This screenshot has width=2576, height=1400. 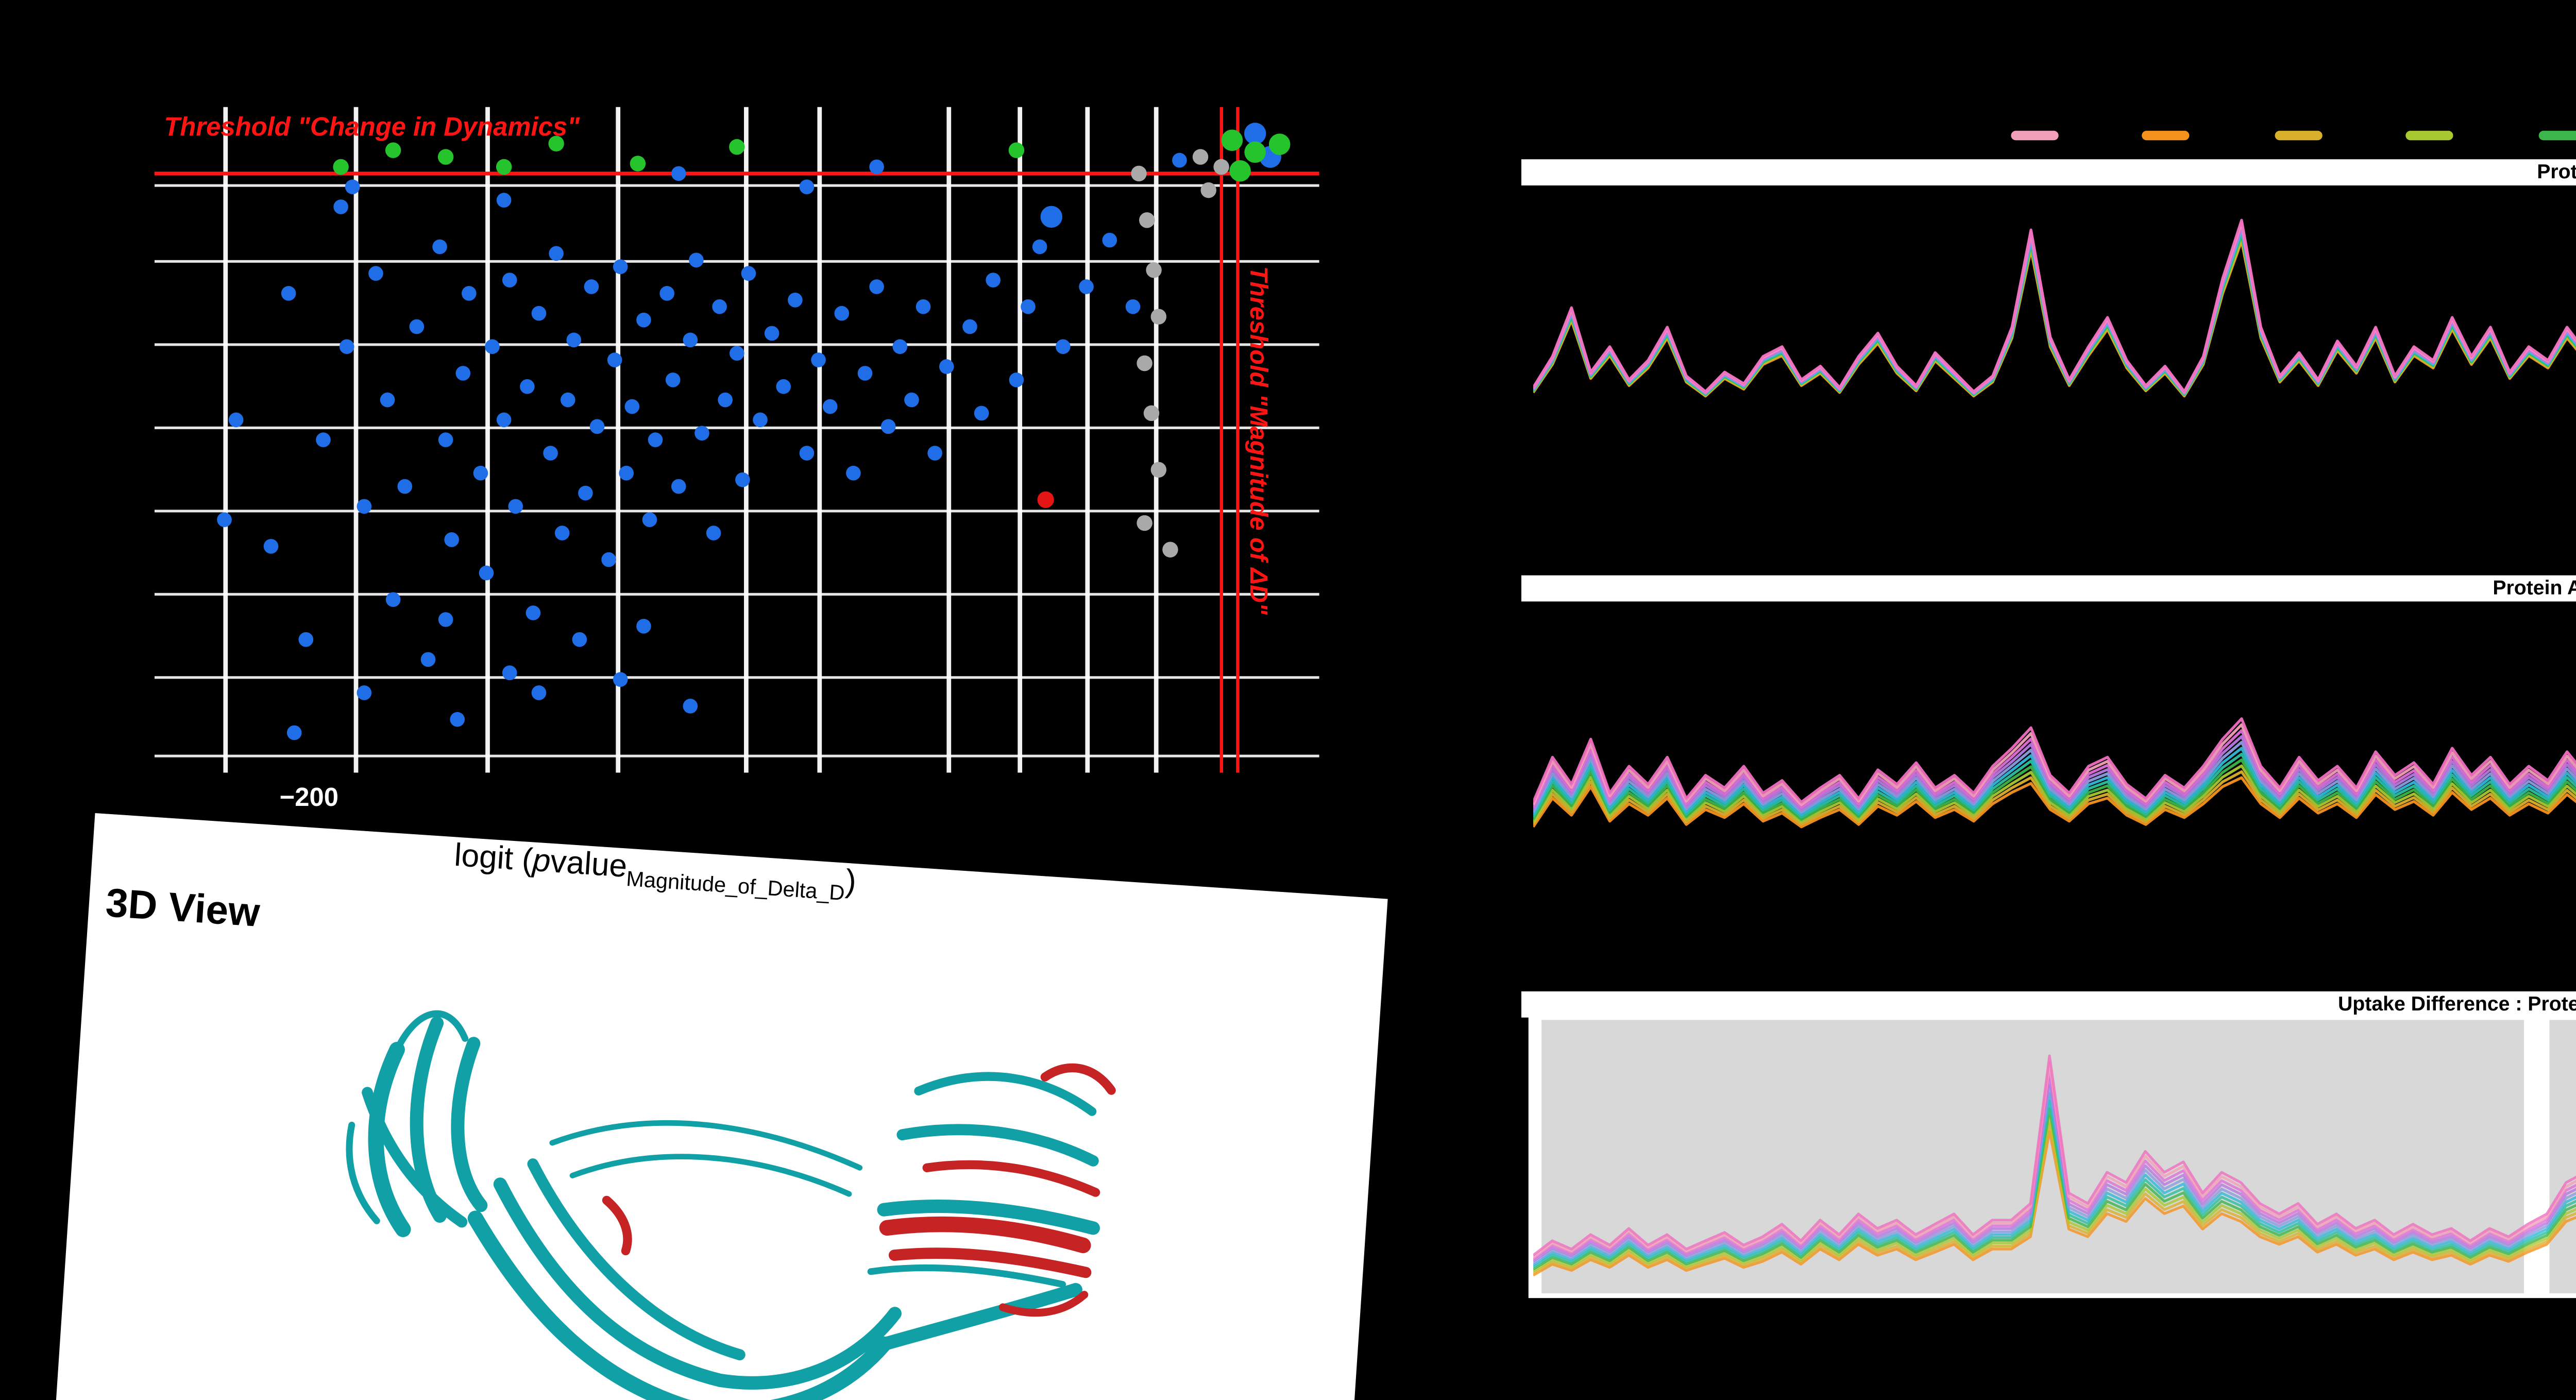 I want to click on uptake-difference-chart, so click(x=2054, y=1156).